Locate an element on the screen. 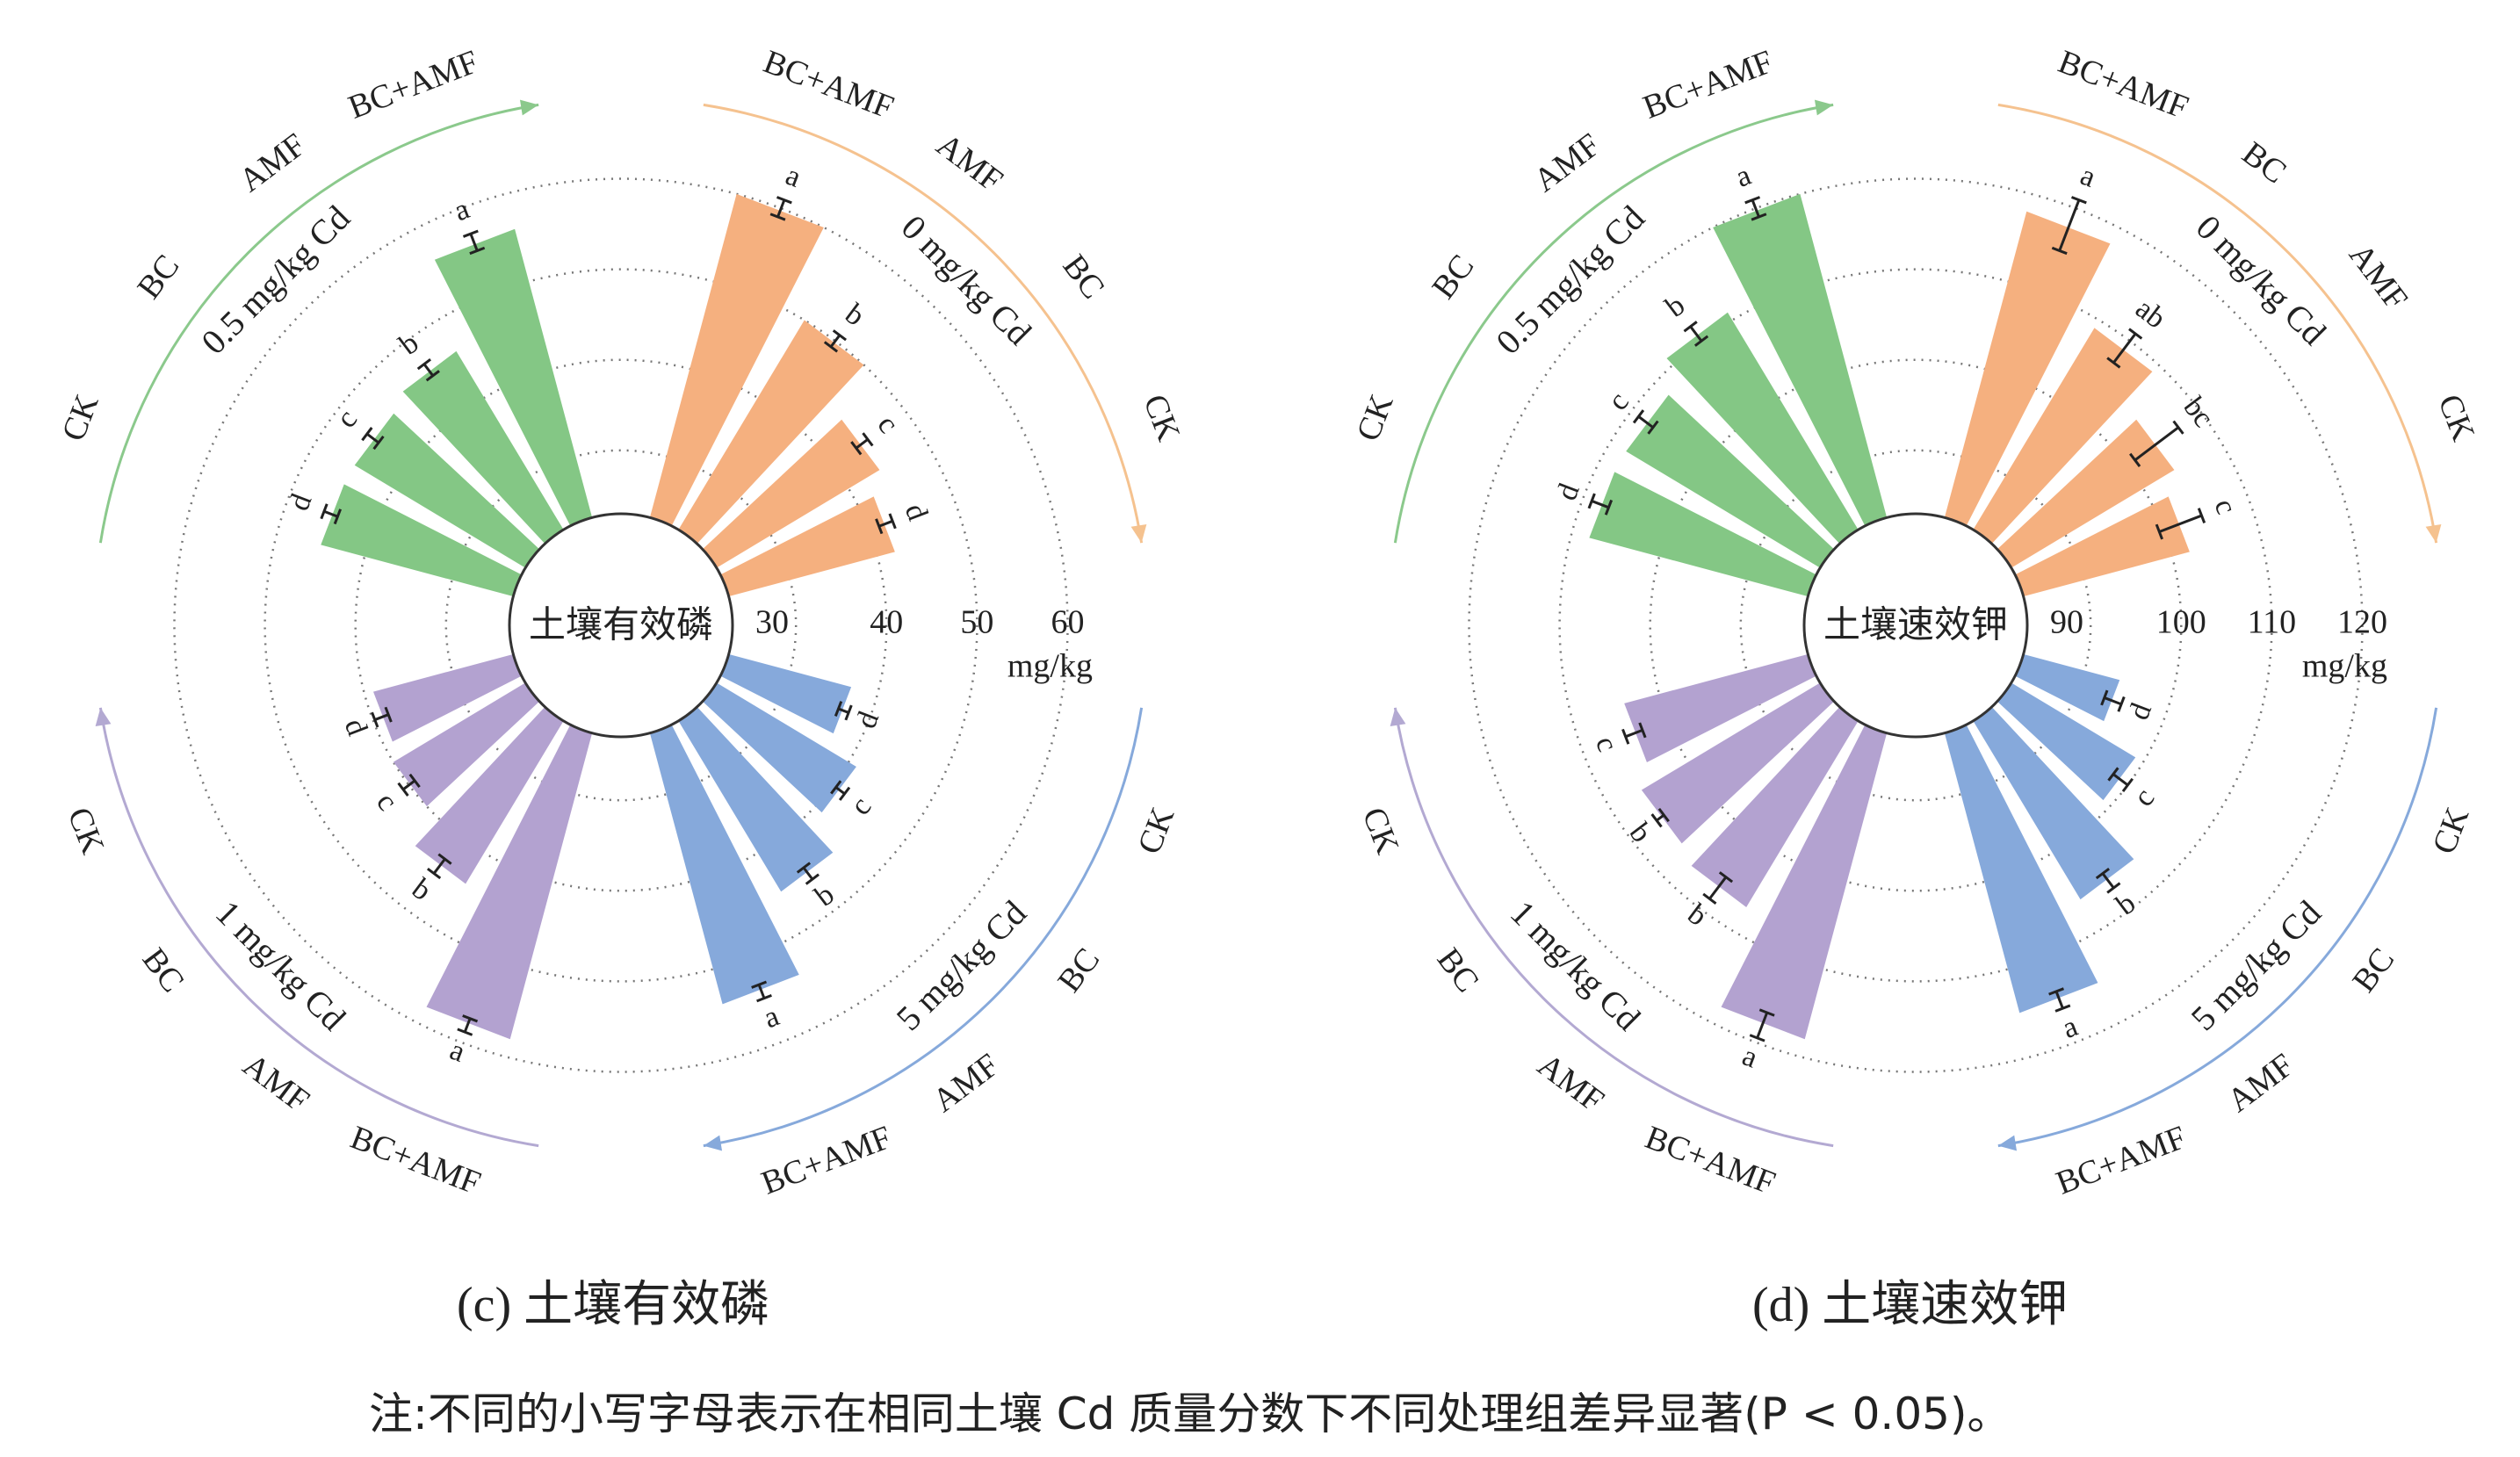  bar-5-mg-kg-cd-bc is located at coordinates (2065, 740).